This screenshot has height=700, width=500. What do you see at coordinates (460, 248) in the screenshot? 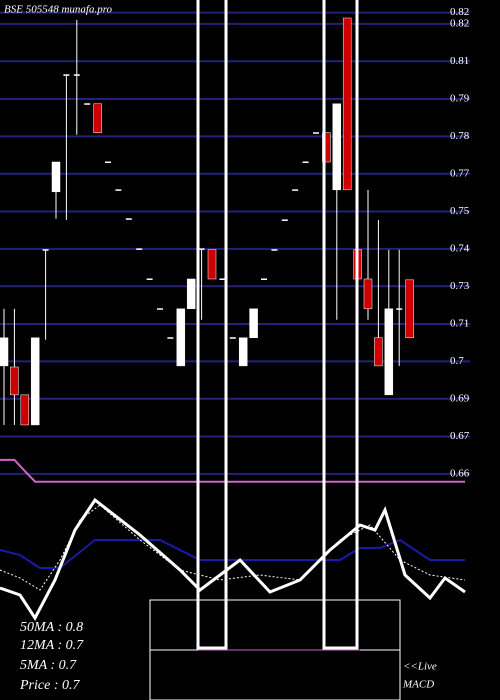
I see `y-tick-label: 0.74` at bounding box center [460, 248].